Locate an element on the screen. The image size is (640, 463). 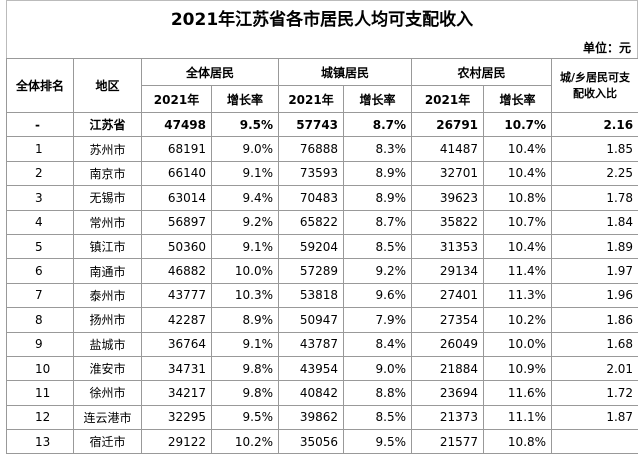
table-cell: 7.9% is located at coordinates (378, 320).